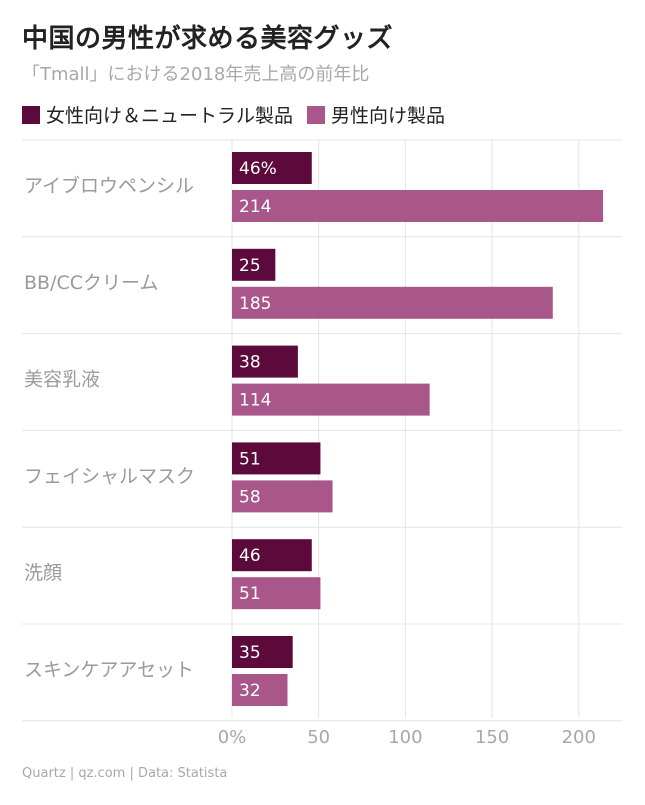  Describe the element at coordinates (255, 401) in the screenshot. I see `bar-label-s1-c2: 114` at that location.